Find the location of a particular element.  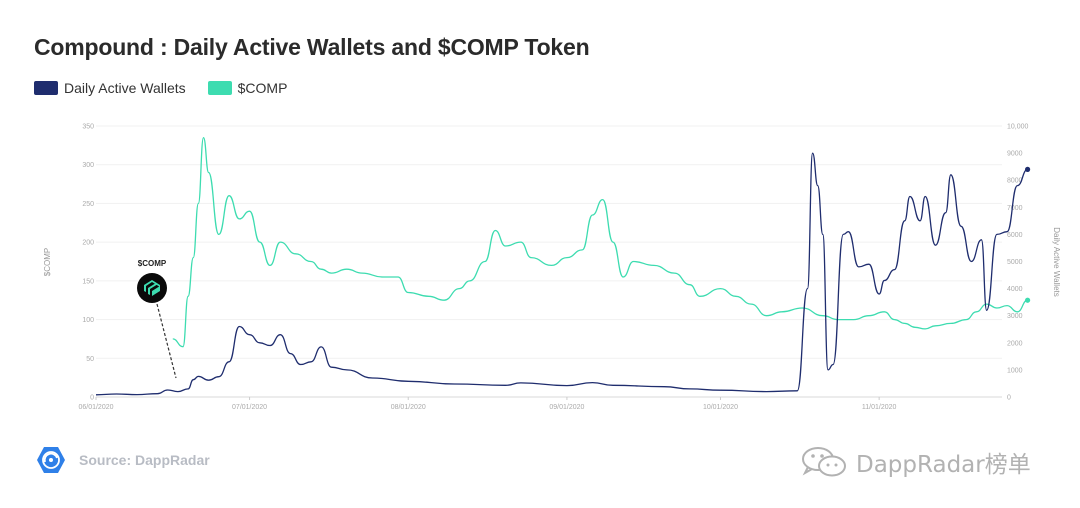

y-right-tick-label: 9000 is located at coordinates (1015, 154).